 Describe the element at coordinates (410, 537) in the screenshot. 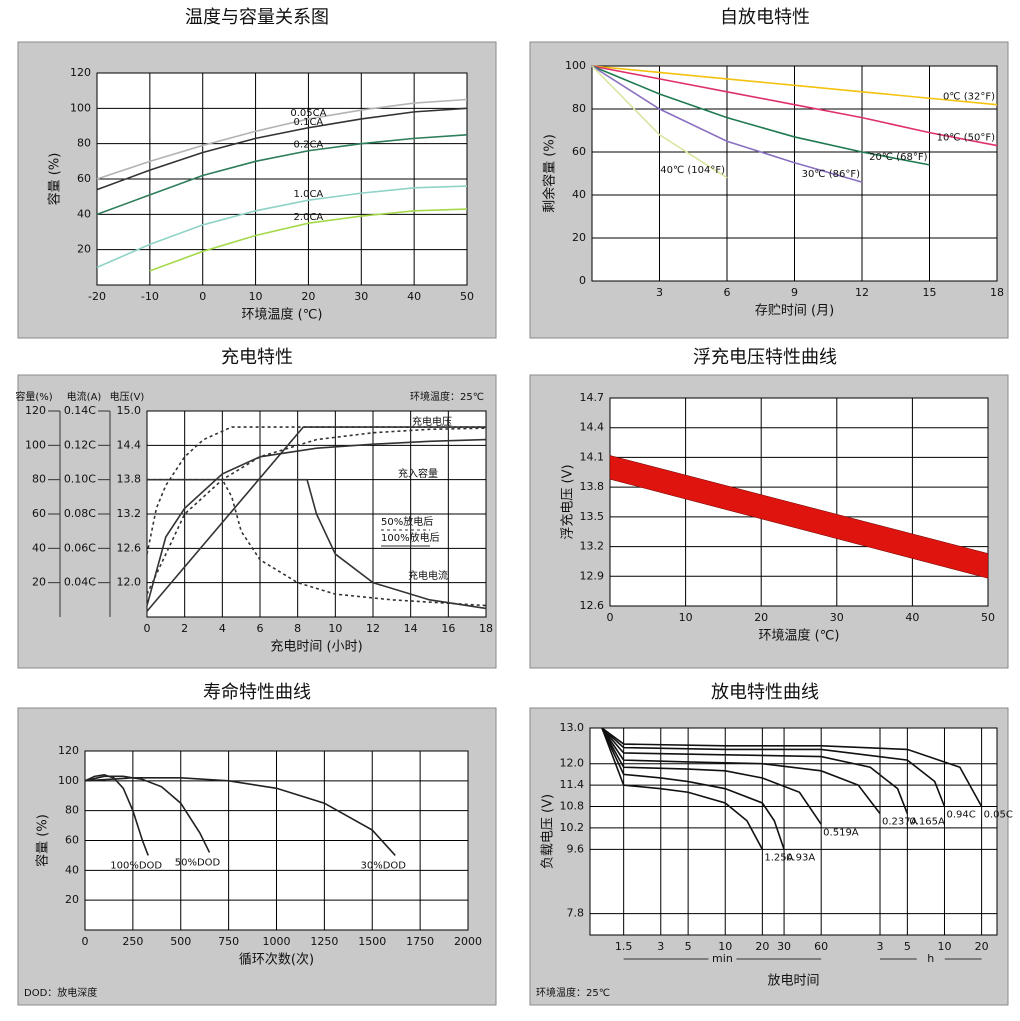

I see `legend-label: 100%放电后` at that location.